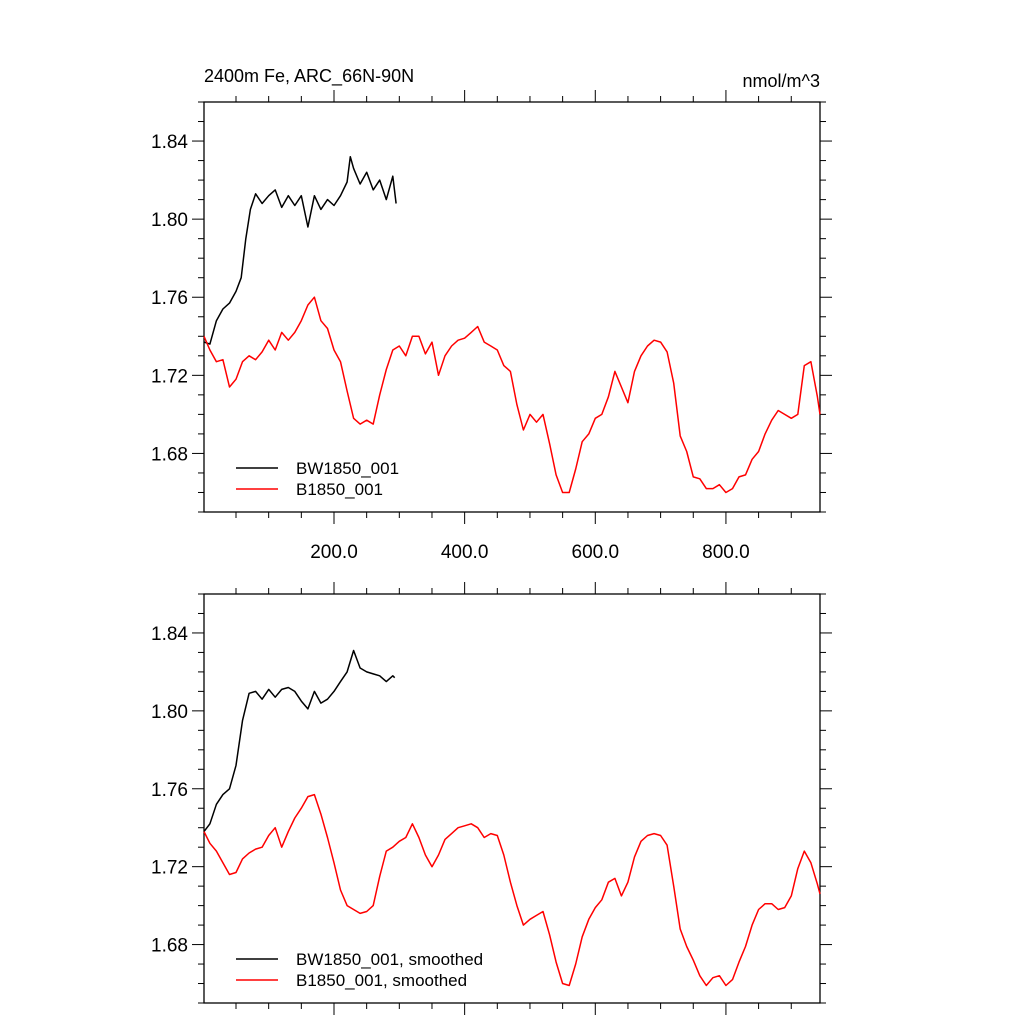 Image resolution: width=1024 pixels, height=1024 pixels. I want to click on legend-label: B1850_001, so click(339, 489).